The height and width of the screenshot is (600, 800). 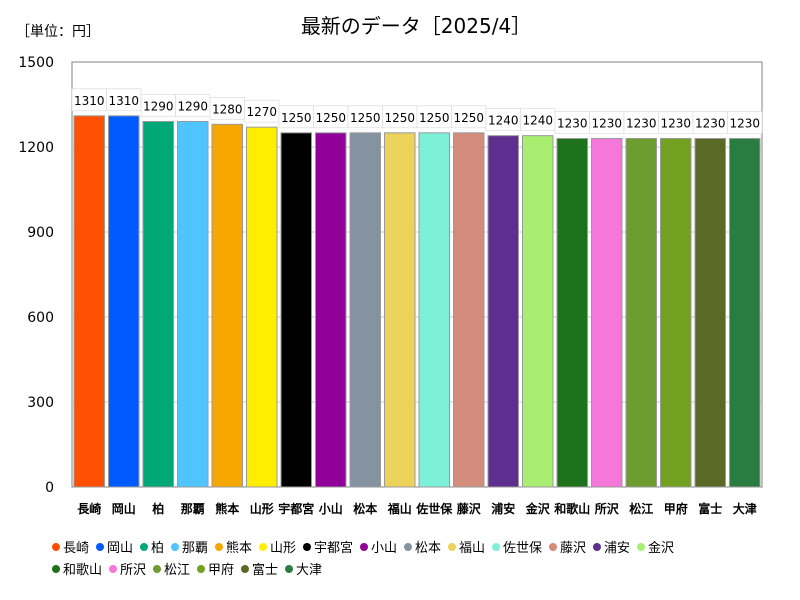 I want to click on legend-label: 大津, so click(x=309, y=570).